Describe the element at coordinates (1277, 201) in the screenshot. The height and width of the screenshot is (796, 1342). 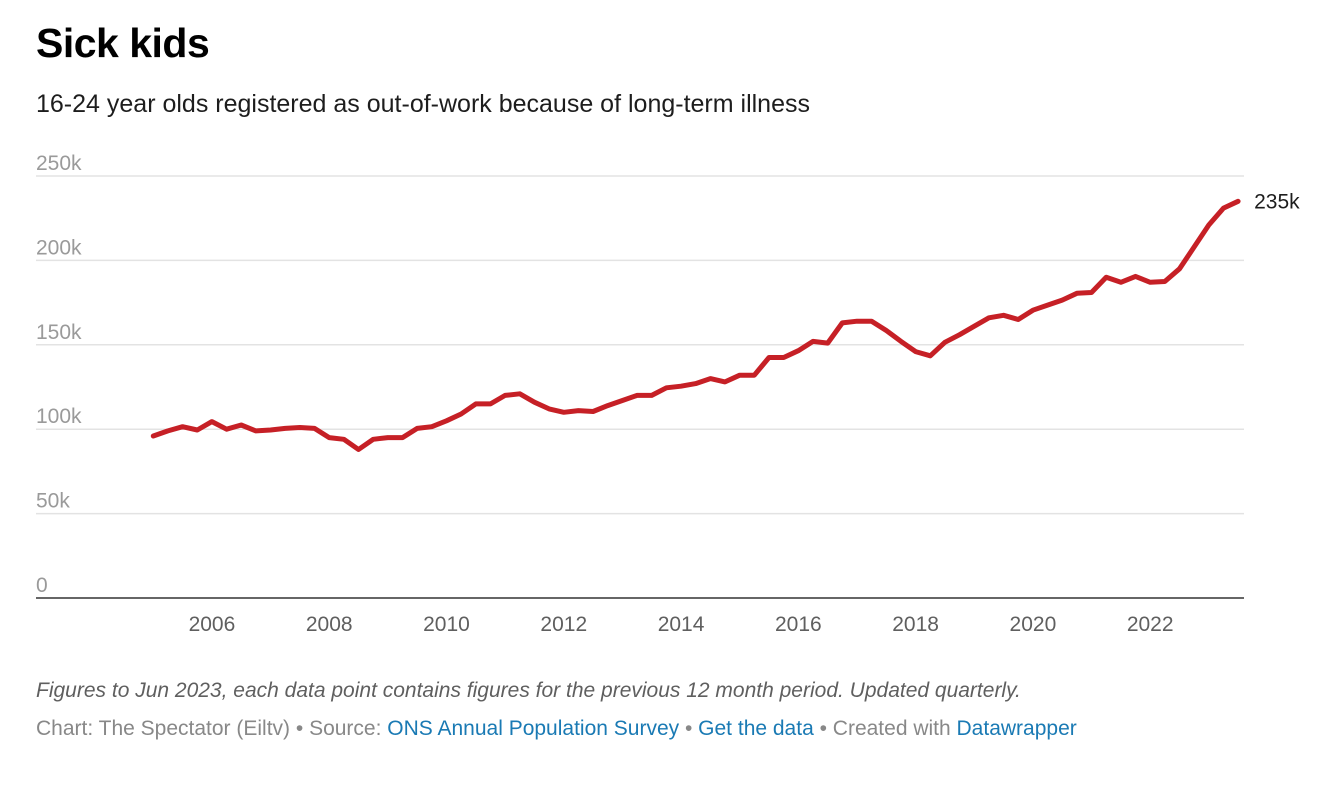
I see `end-value-label: 235k` at that location.